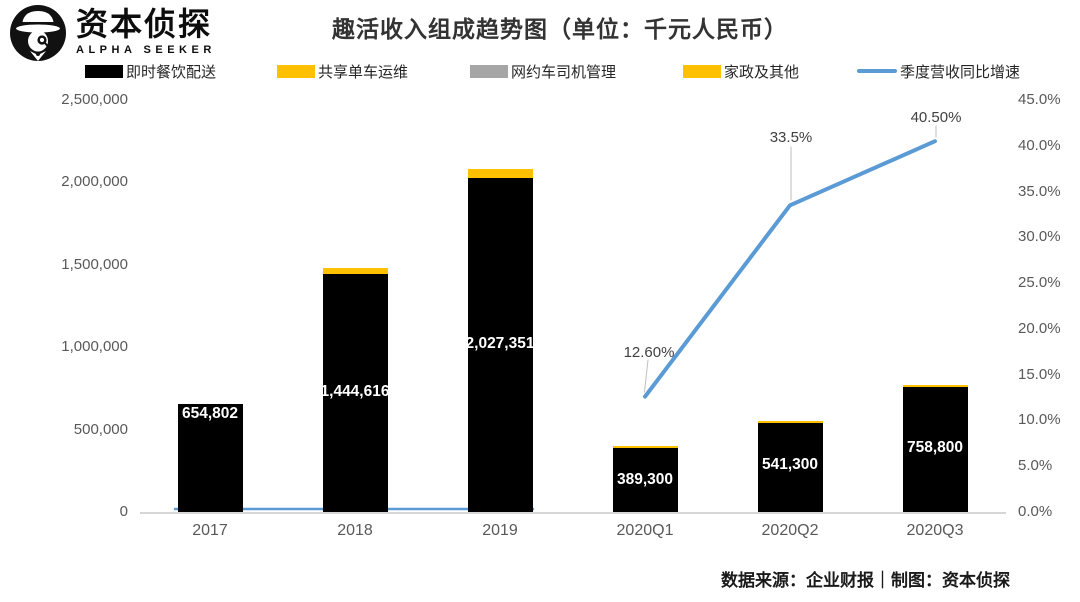 The height and width of the screenshot is (602, 1080). I want to click on right-axis-tick: 25.0%, so click(1039, 283).